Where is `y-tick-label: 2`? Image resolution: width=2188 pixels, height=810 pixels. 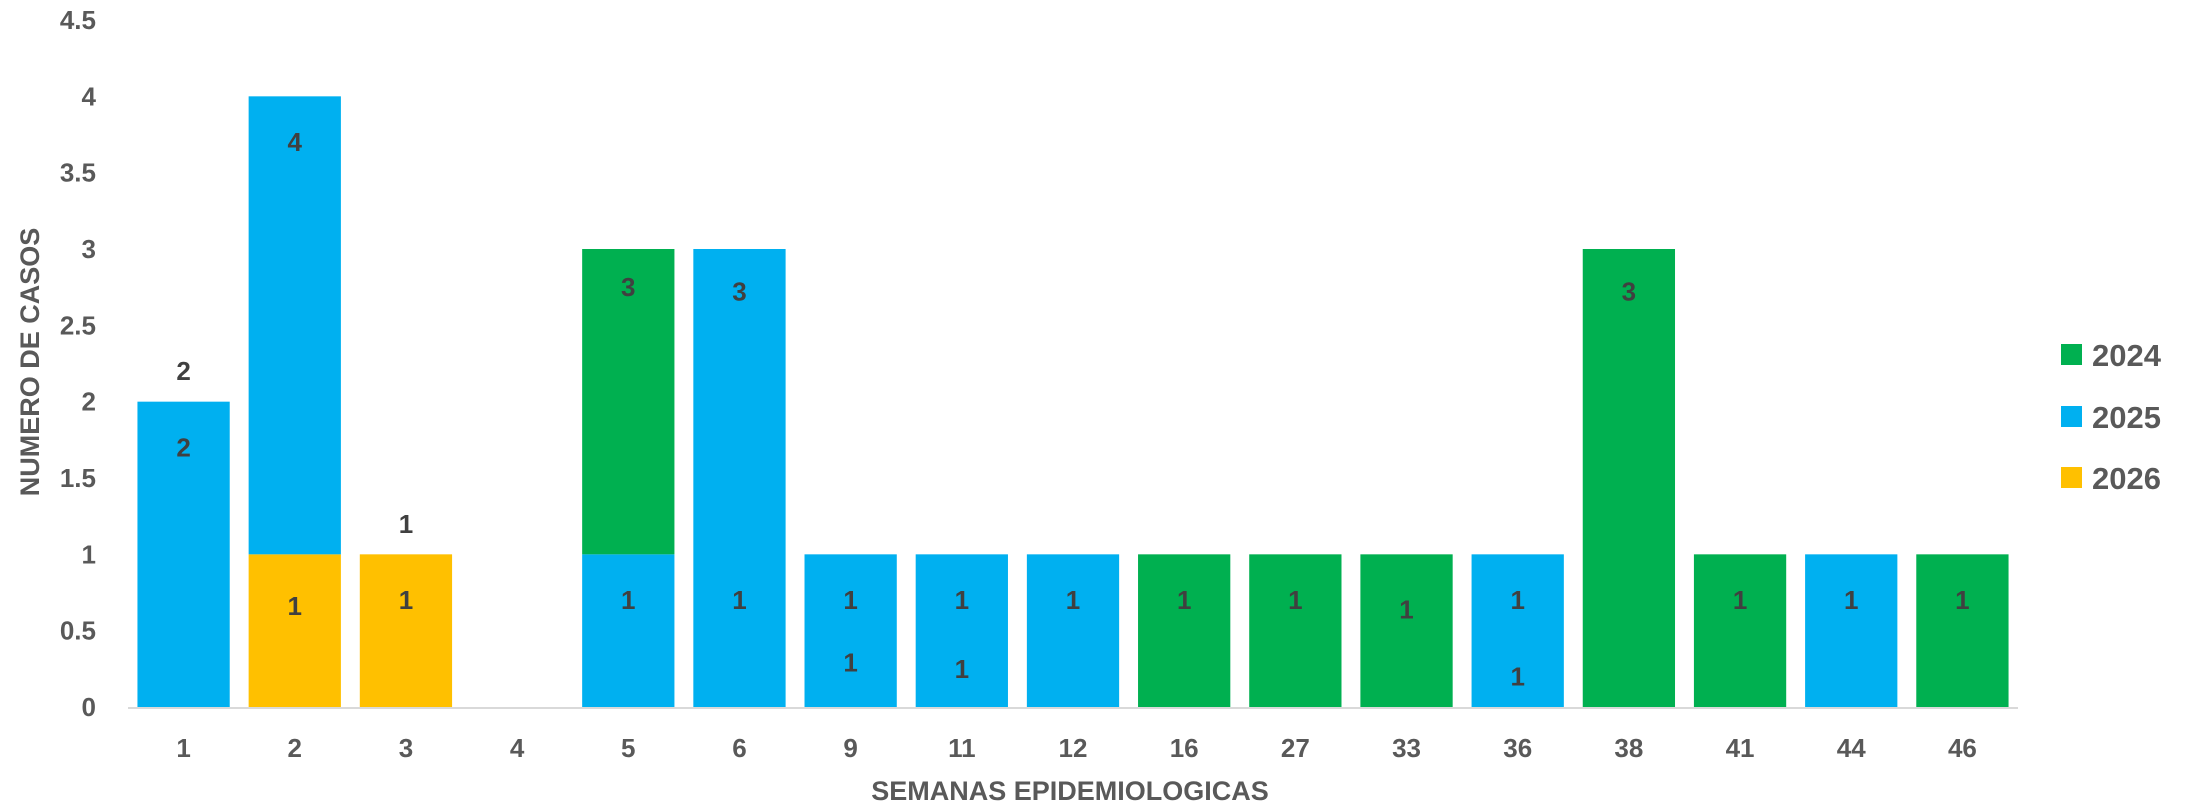 y-tick-label: 2 is located at coordinates (89, 402).